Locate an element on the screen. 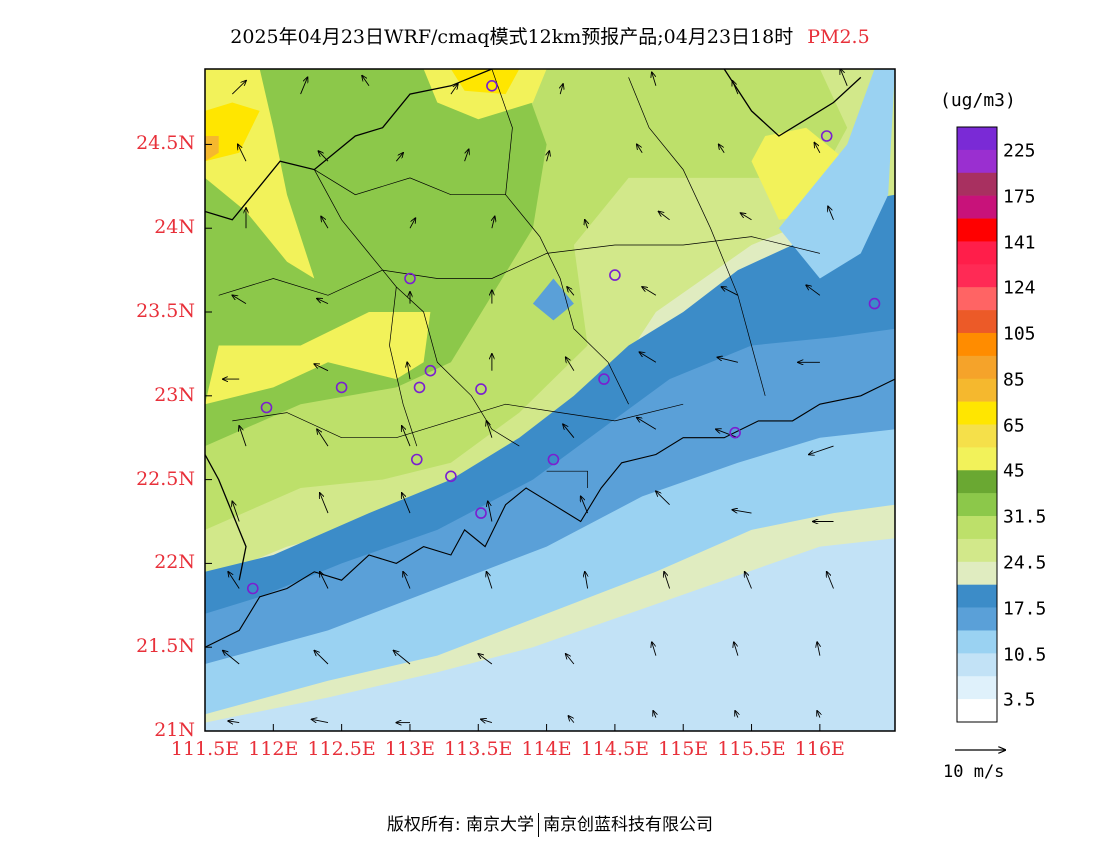  lon-label: 112.5E is located at coordinates (341, 749).